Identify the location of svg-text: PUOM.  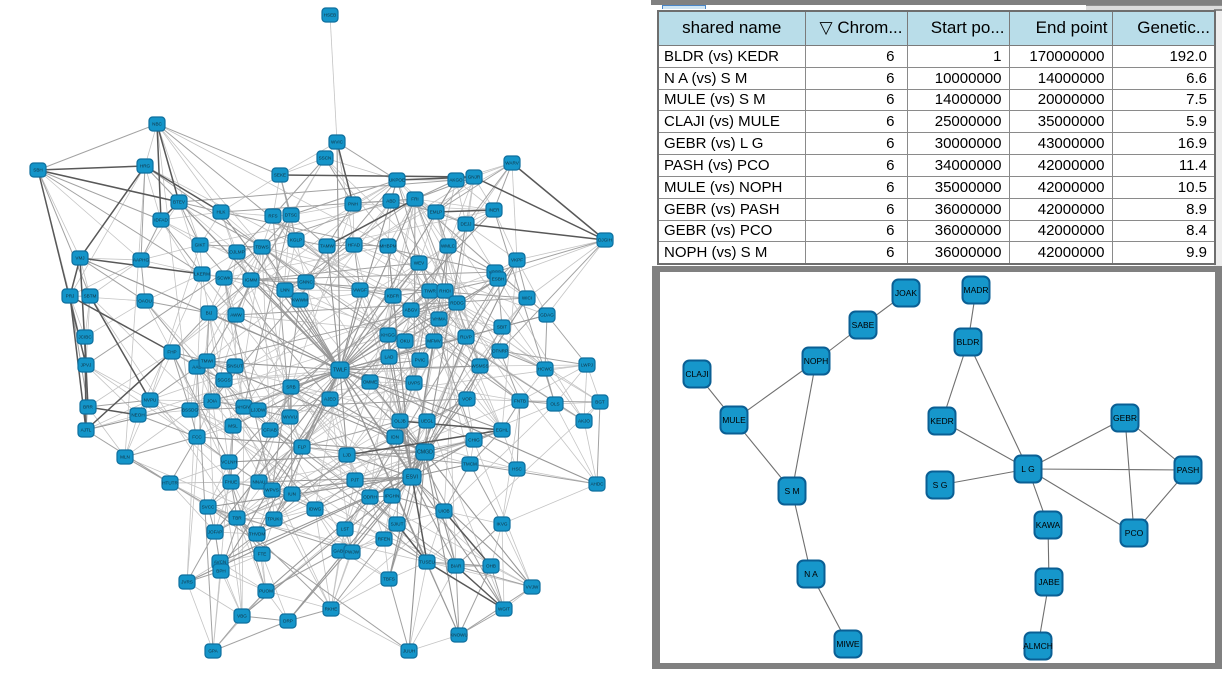
(266, 591).